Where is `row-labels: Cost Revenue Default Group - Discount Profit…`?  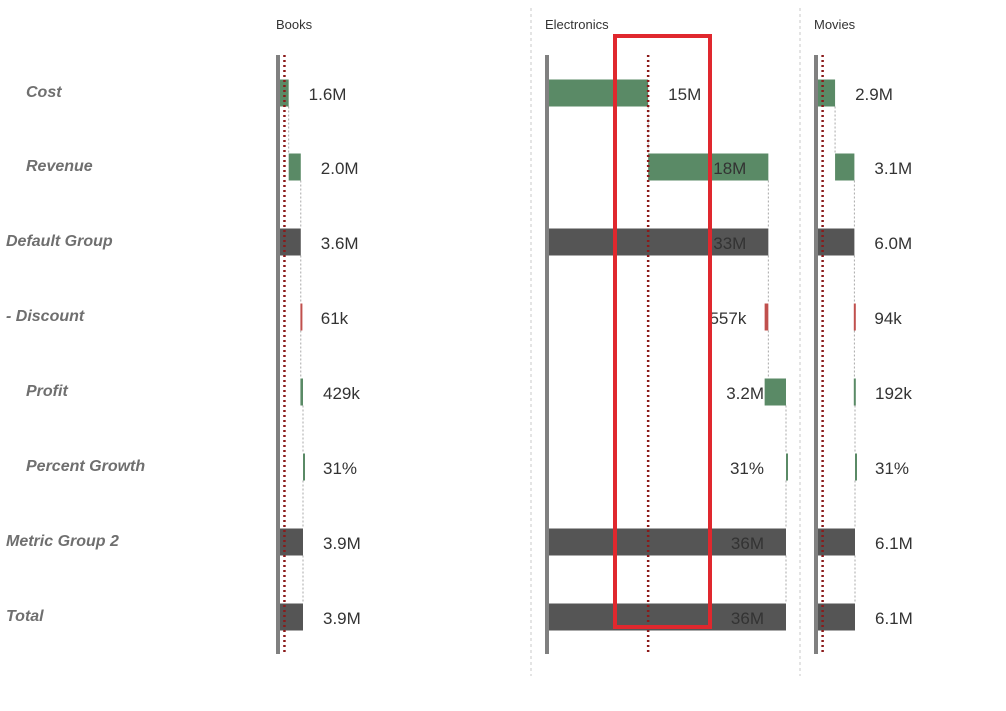
row-labels: Cost Revenue Default Group - Discount Profit… is located at coordinates (75, 354).